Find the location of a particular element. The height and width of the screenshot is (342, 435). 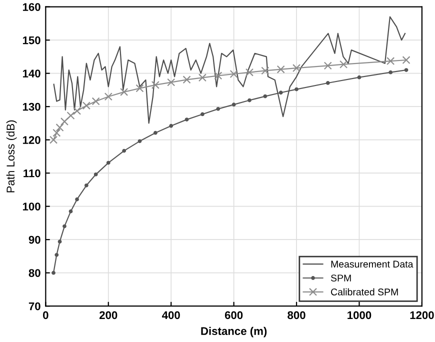

y-tick-label: 150 is located at coordinates (31, 40).